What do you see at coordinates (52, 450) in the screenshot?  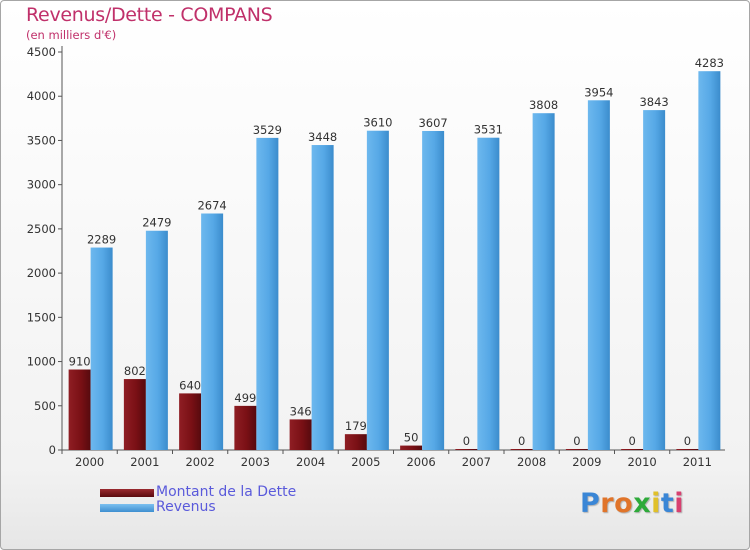 I see `y-tick-label: 0` at bounding box center [52, 450].